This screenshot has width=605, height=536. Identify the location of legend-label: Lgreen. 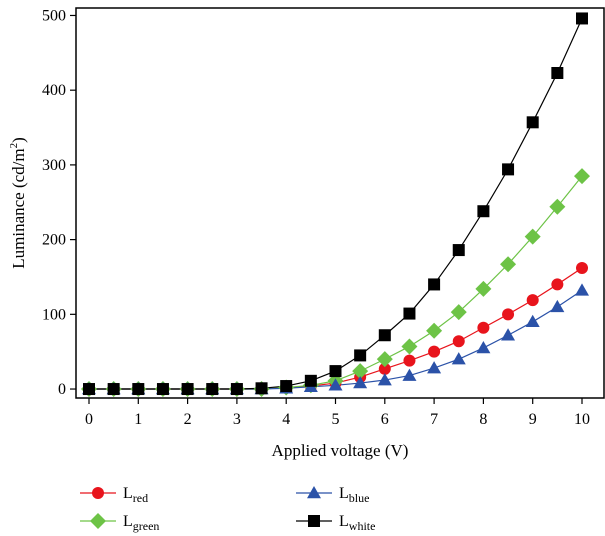
(141, 523).